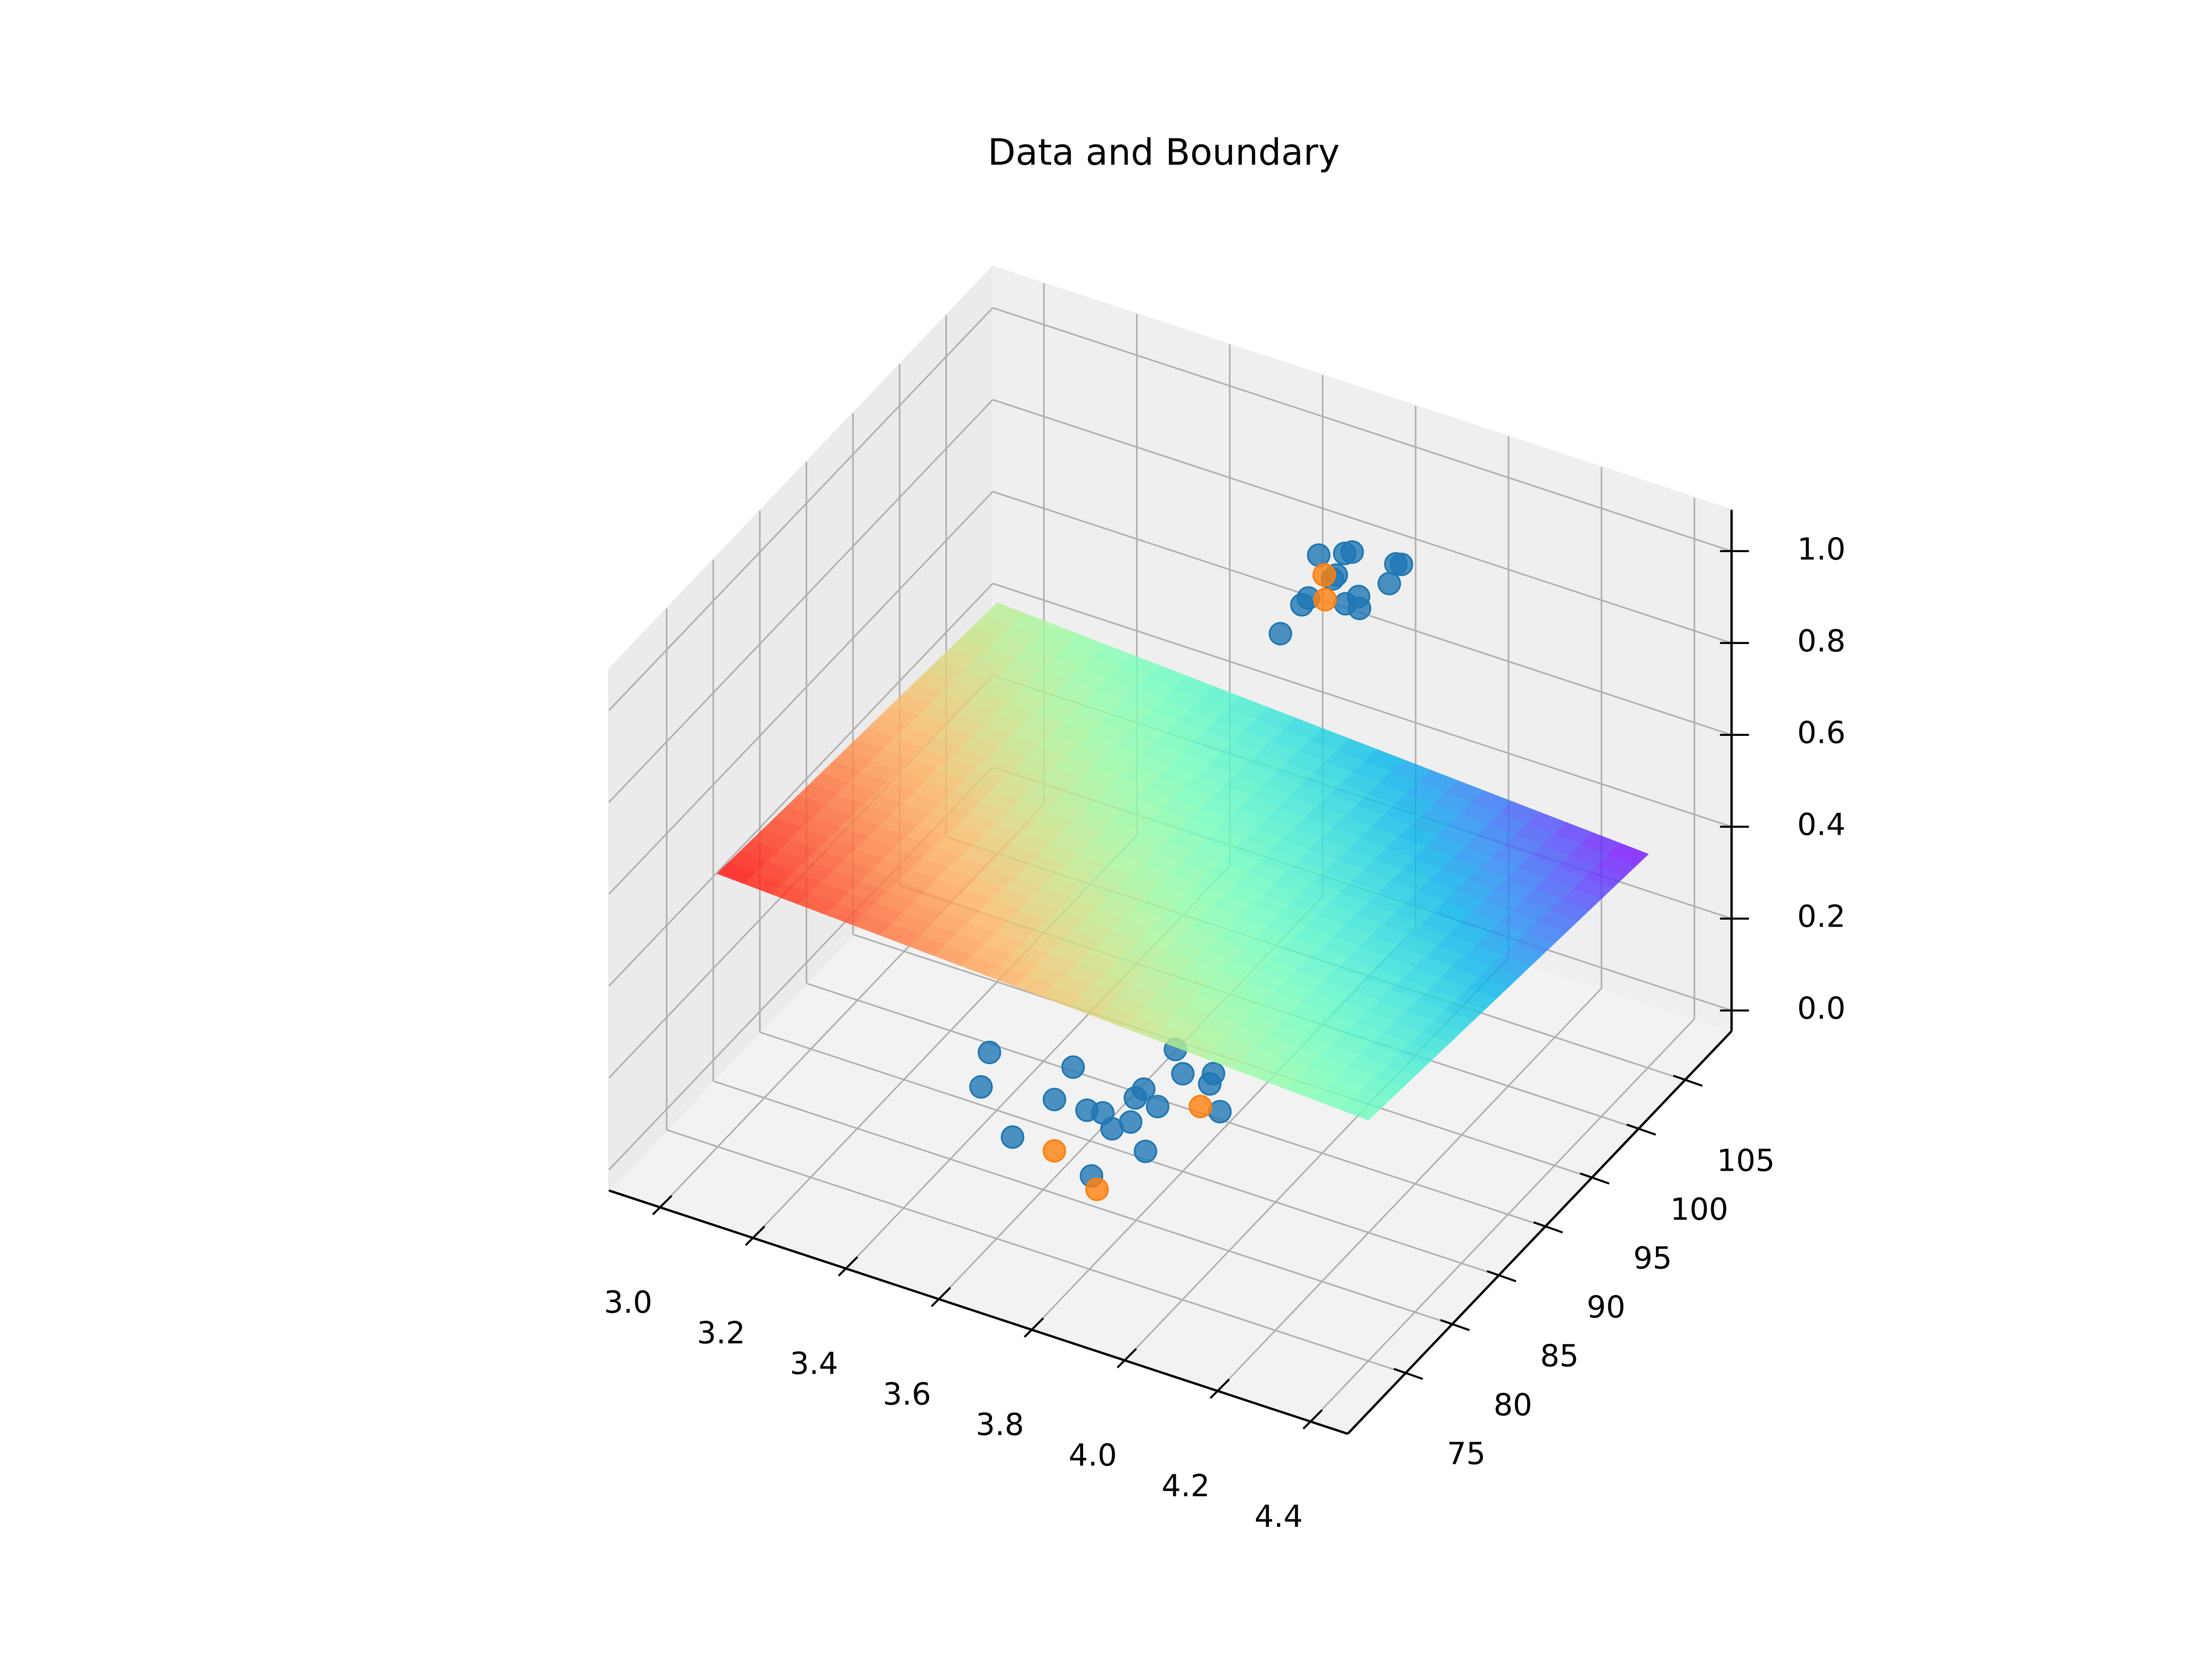 The image size is (2188, 1680). Describe the element at coordinates (1279, 1516) in the screenshot. I see `x-tick-label: 4.4` at that location.